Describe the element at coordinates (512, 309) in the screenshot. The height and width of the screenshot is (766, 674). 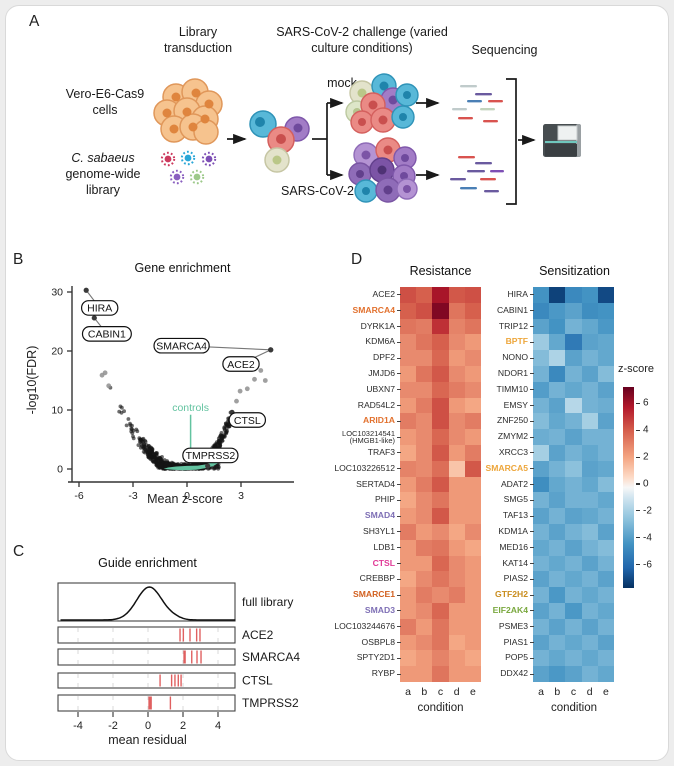
I see `heatmap-gene-label: CABIN1` at that location.